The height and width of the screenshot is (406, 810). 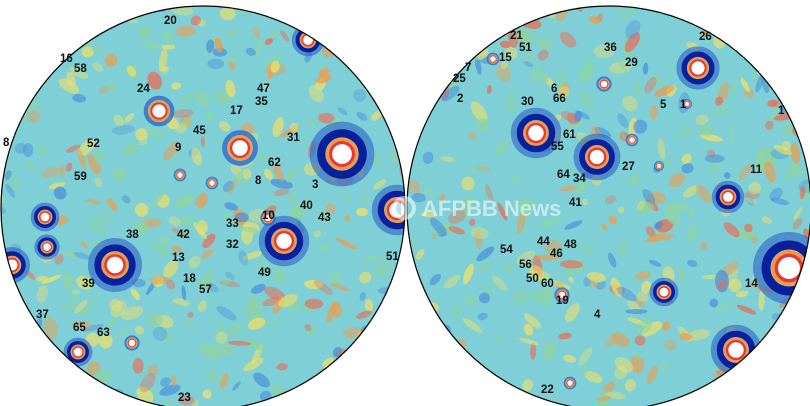 I want to click on basin-label: 39, so click(x=88, y=284).